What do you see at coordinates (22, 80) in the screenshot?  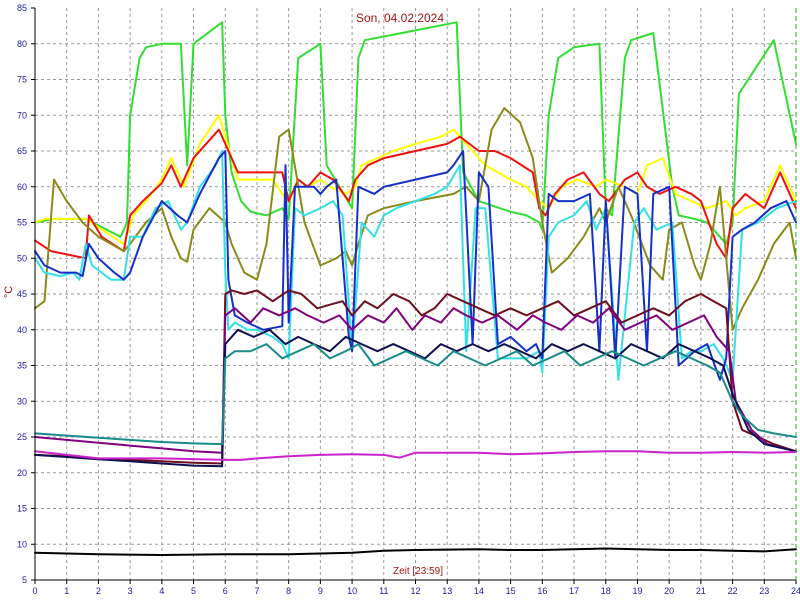 I see `y-tick-label: 75` at bounding box center [22, 80].